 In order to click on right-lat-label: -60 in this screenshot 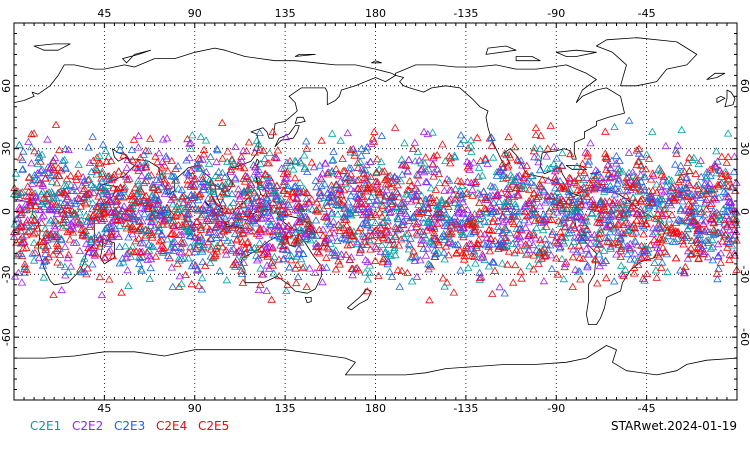, I will do `click(744, 337)`.